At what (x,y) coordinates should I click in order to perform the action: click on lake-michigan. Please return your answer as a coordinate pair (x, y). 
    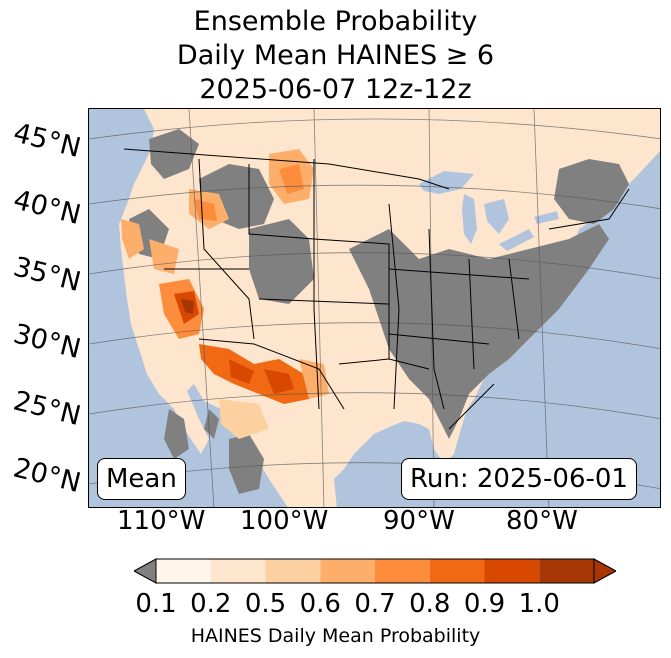
    Looking at the image, I should click on (469, 219).